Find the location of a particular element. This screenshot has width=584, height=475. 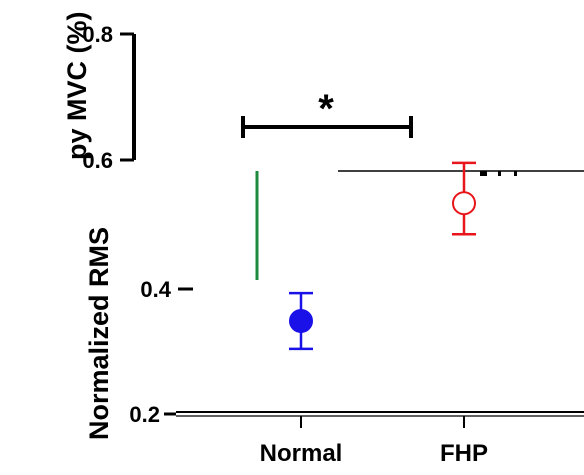

x-tick-label-0: Normal is located at coordinates (301, 453).